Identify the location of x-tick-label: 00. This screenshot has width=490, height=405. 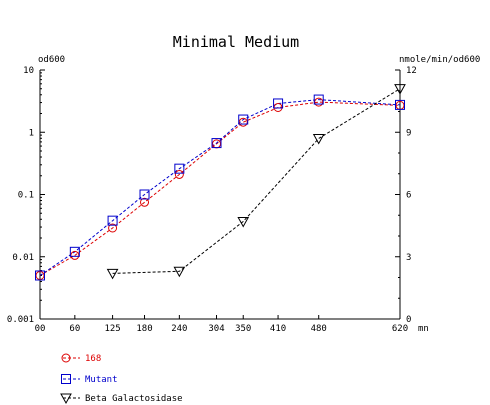
(40, 329).